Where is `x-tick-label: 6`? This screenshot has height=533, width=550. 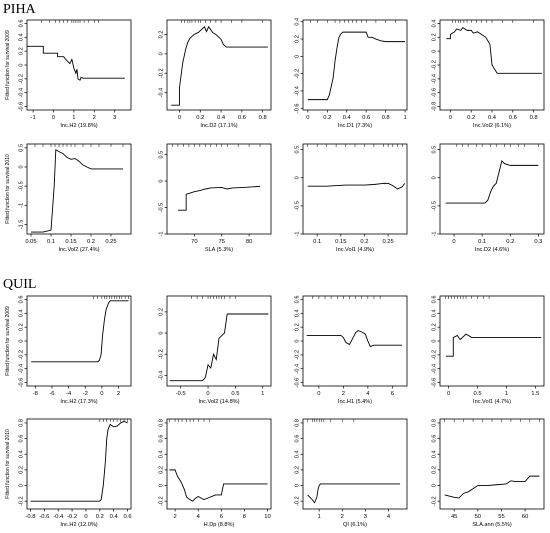 x-tick-label: 6 is located at coordinates (221, 517).